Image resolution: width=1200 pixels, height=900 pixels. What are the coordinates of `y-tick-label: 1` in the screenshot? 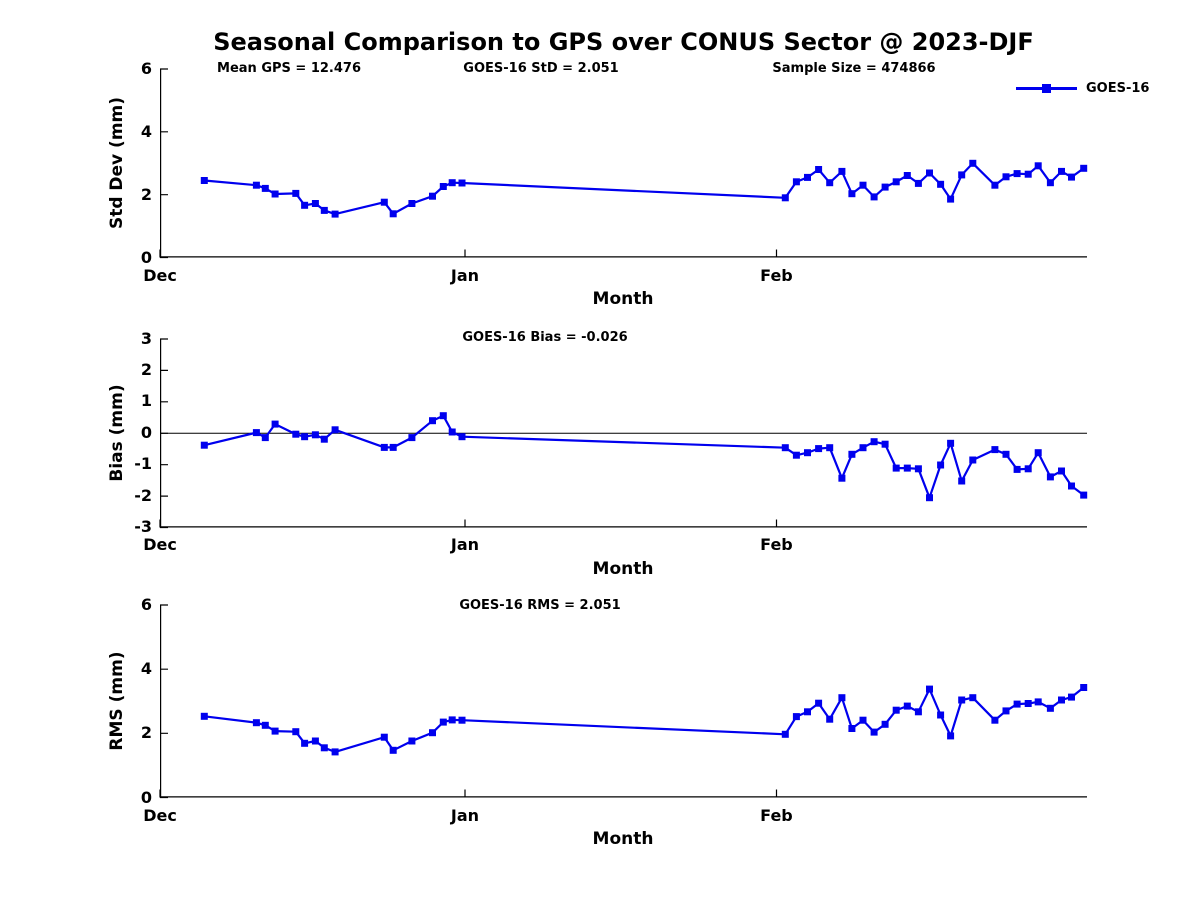 It's located at (146, 401).